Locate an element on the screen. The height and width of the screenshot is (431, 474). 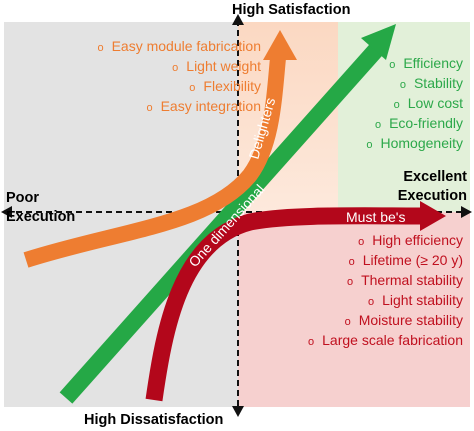
list-item: o Light stability is located at coordinates (415, 300).